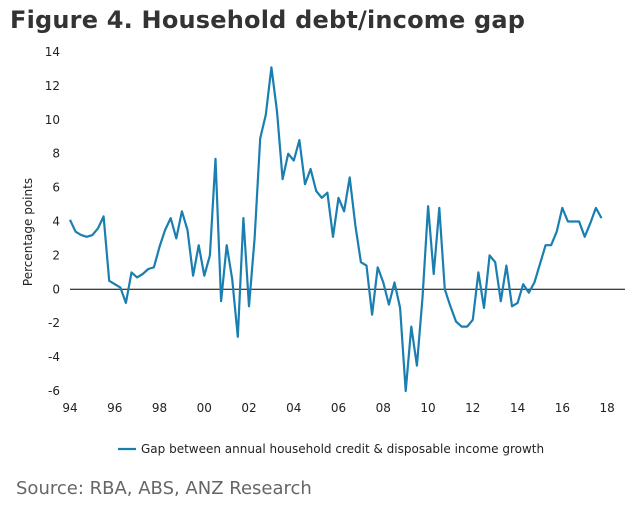  Describe the element at coordinates (56, 255) in the screenshot. I see `y-tick-label: 2` at that location.